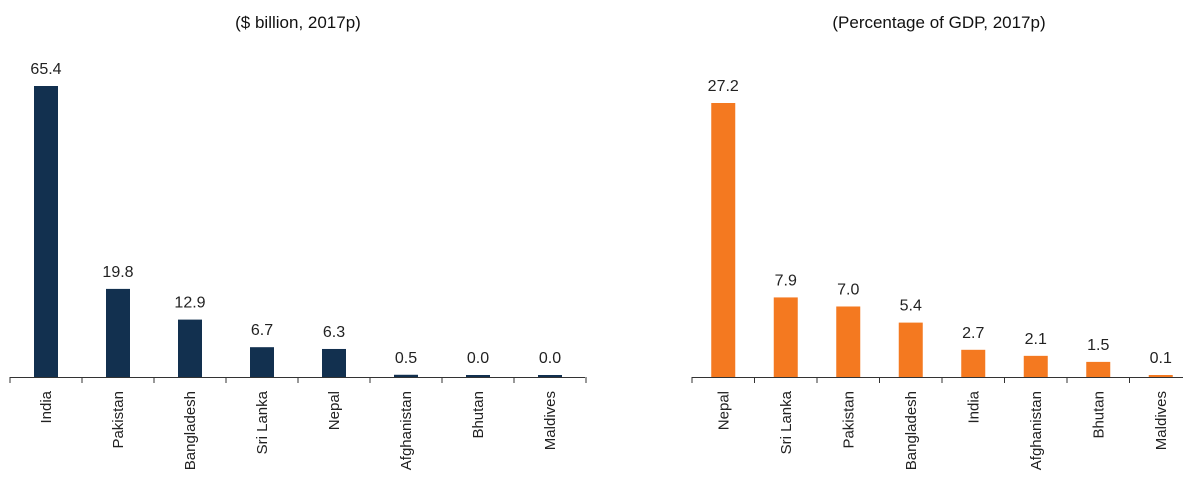 This screenshot has width=1183, height=489. I want to click on data-label: 0.1, so click(1161, 358).